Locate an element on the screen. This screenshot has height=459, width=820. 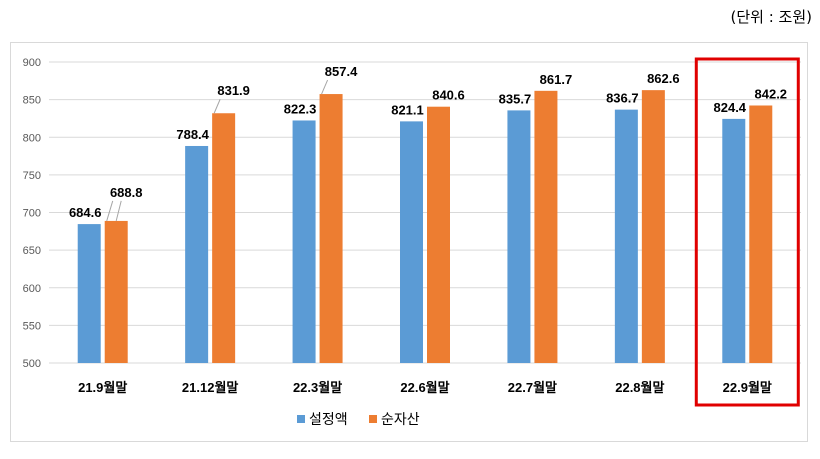
legend-swatch-설정액 is located at coordinates (301, 419).